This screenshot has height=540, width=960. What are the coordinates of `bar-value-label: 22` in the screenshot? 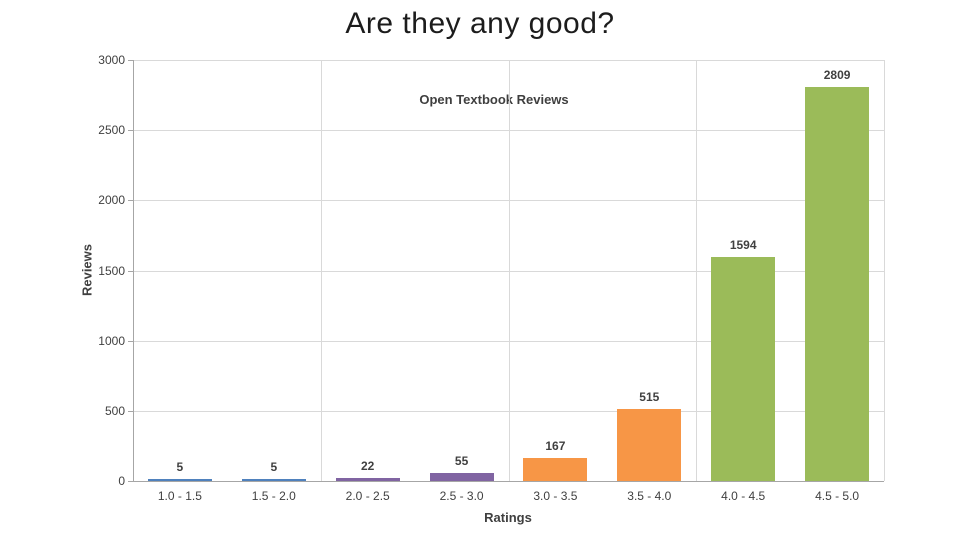 It's located at (368, 465).